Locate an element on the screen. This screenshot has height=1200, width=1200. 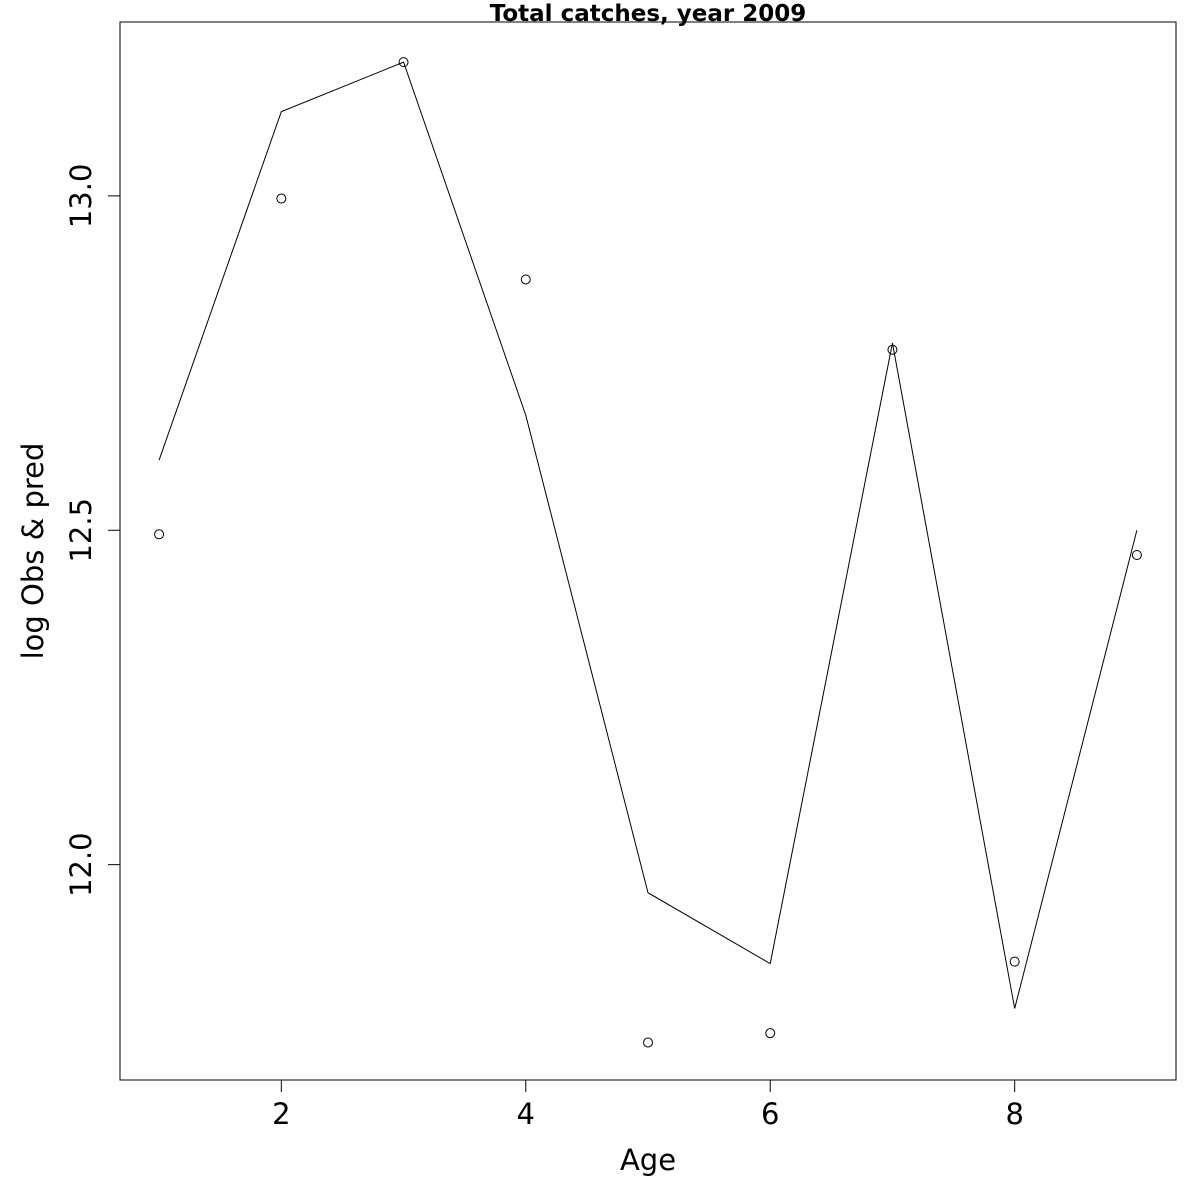
y-tick-label: 13.0 is located at coordinates (81, 196).